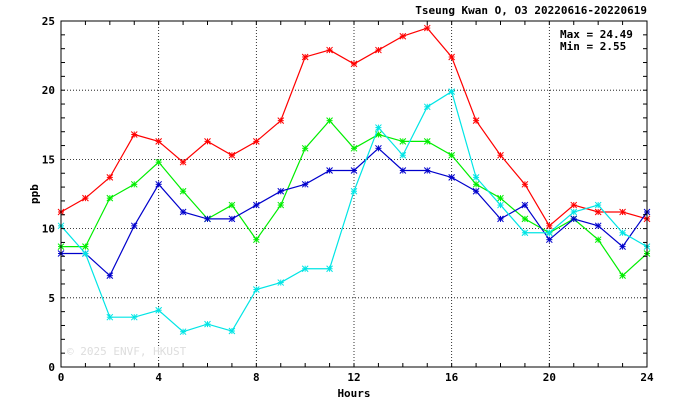  Describe the element at coordinates (34, 194) in the screenshot. I see `y-axis-label: ppb` at that location.